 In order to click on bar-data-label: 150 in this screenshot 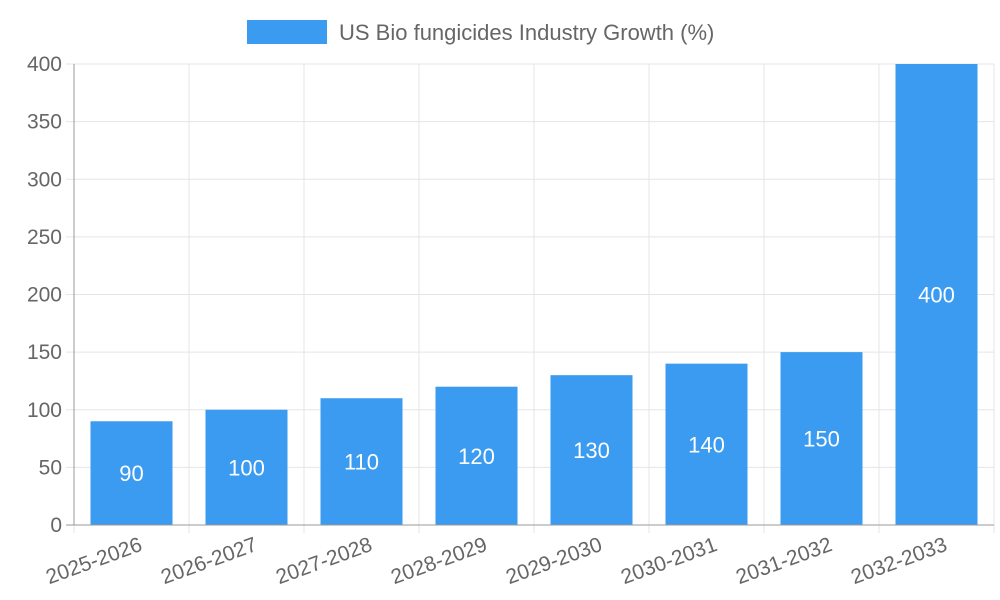, I will do `click(821, 439)`.